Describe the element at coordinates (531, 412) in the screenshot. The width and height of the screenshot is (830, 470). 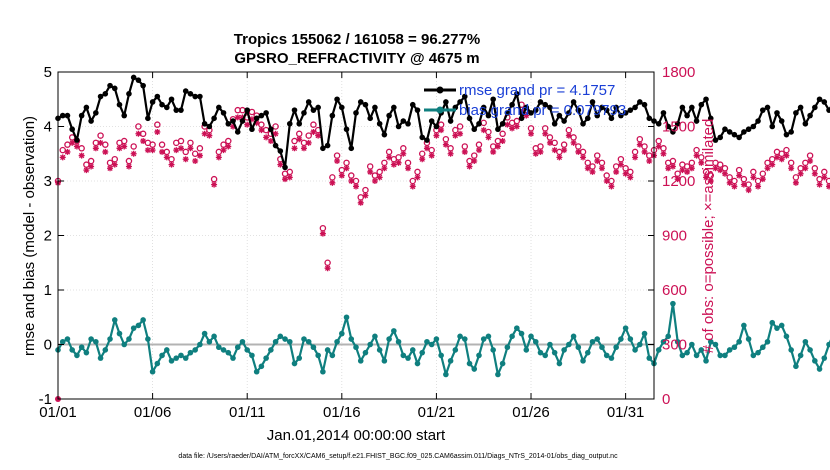
I see `x-tick-label: 01/26` at that location.